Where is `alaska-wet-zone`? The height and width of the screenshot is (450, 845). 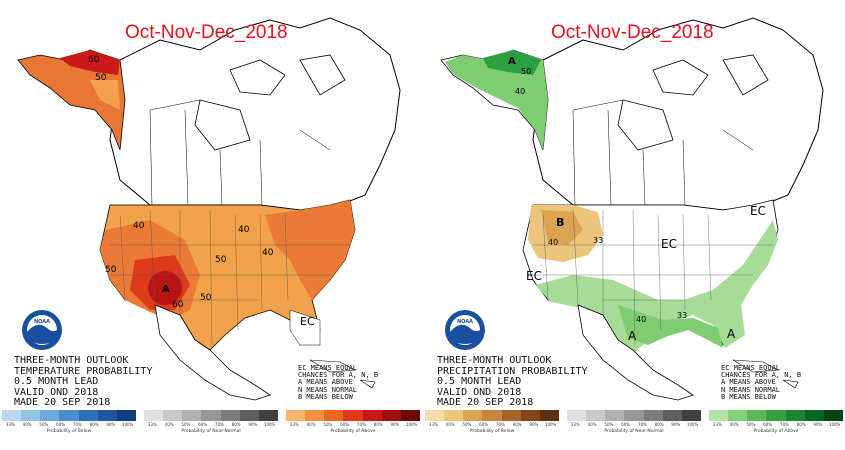 alaska-wet-zone is located at coordinates (496, 100).